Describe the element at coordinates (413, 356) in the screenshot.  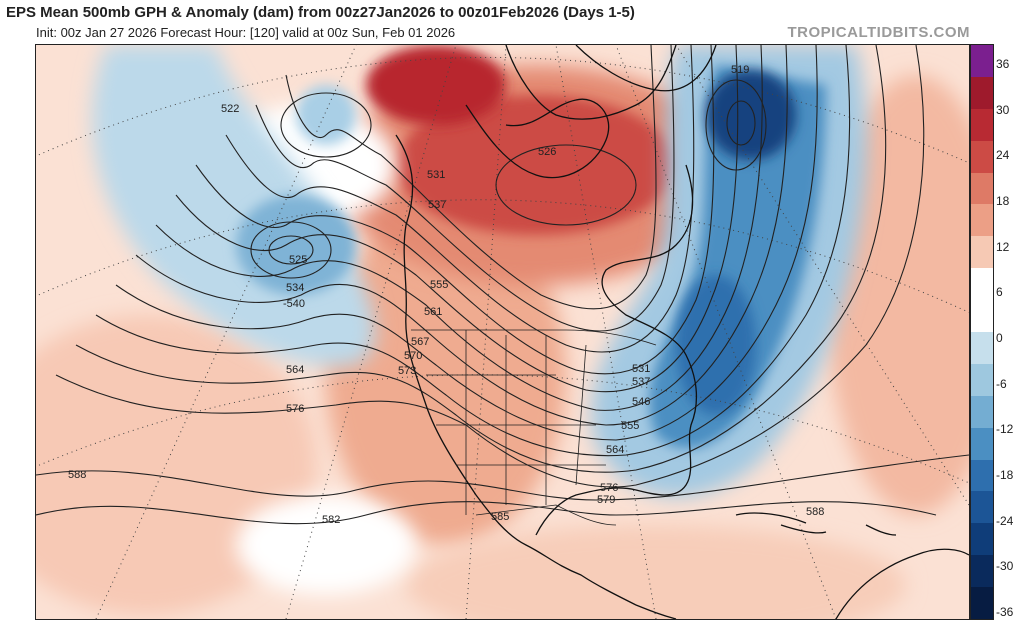
I see `contour-label: 570` at that location.